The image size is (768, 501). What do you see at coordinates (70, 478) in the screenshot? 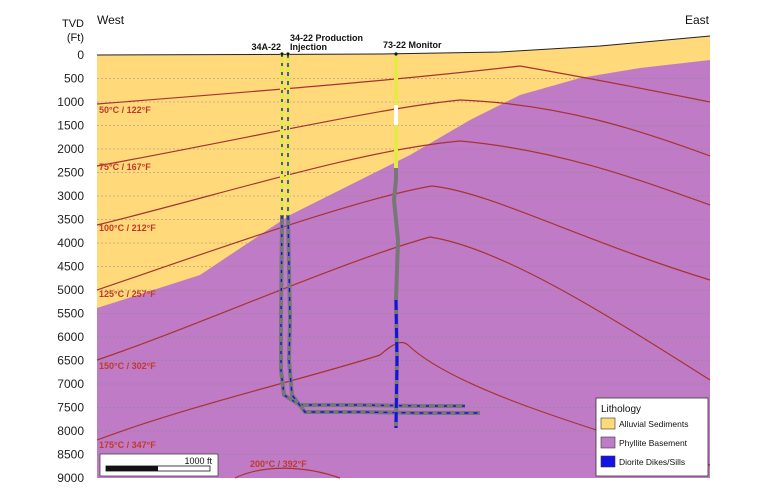
I see `depth-tick-label: 9000` at bounding box center [70, 478].